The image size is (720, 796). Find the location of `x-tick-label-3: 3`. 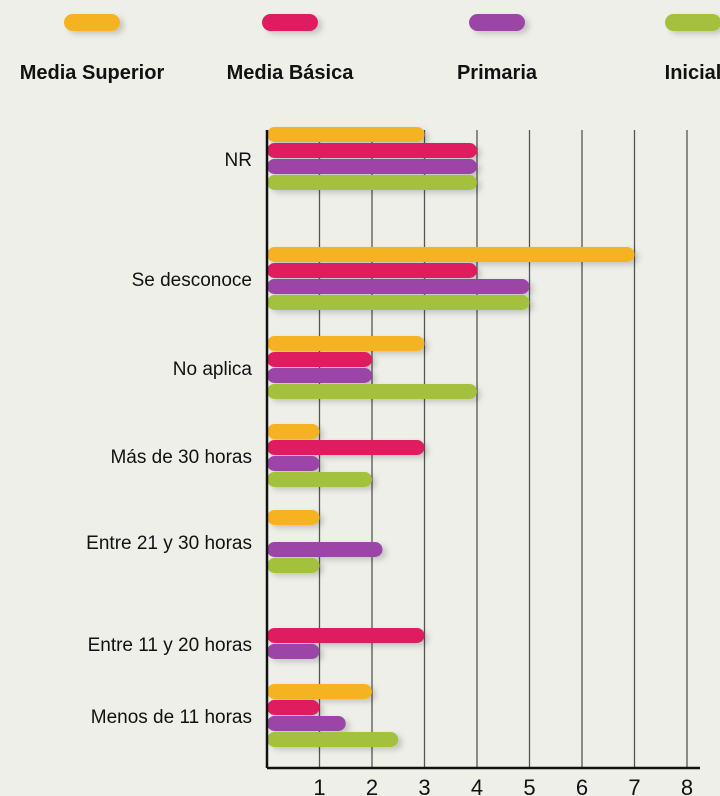

x-tick-label-3: 3 is located at coordinates (424, 785).